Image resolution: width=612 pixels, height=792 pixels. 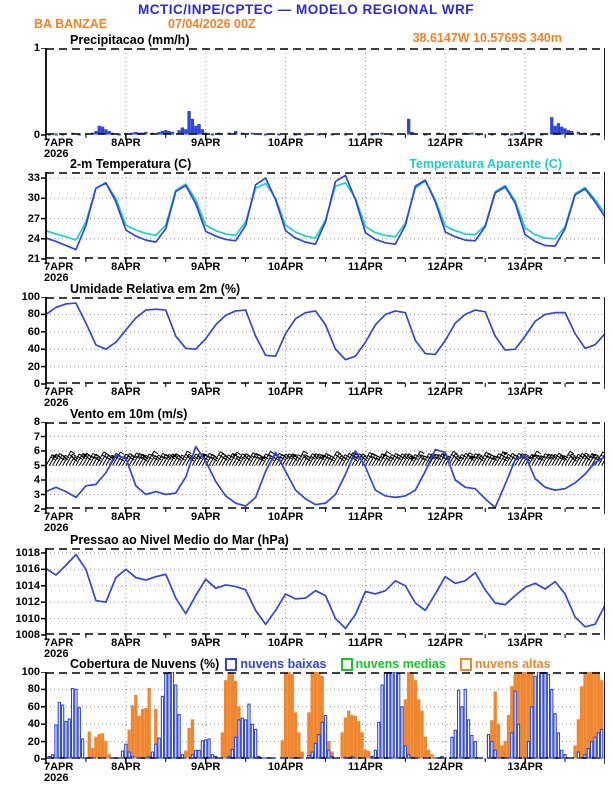 I want to click on wind-xtick-label: 7APR, so click(x=59, y=517).